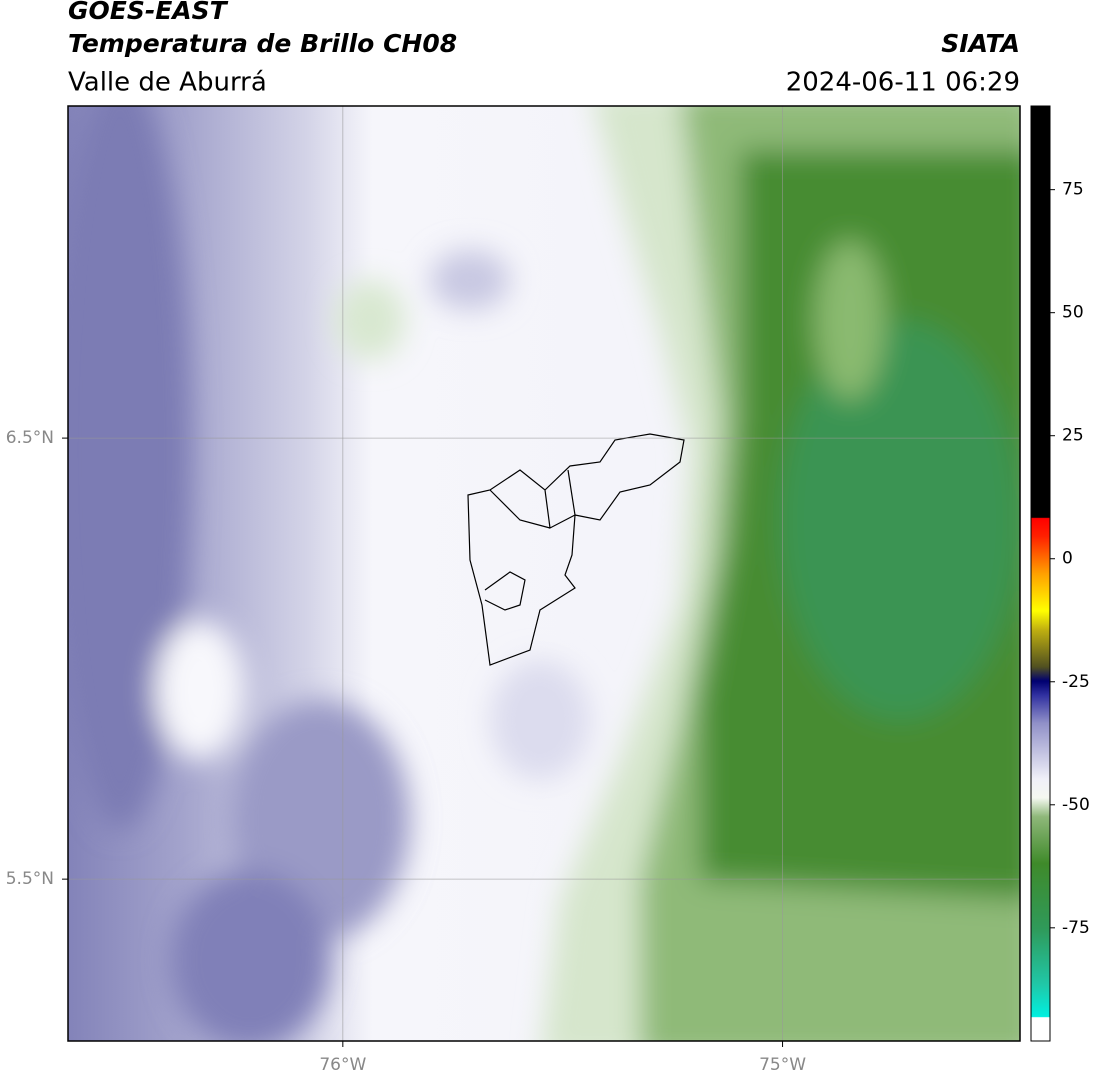 Image resolution: width=1094 pixels, height=1082 pixels. What do you see at coordinates (148, 12) in the screenshot?
I see `title: GOES-EAST` at bounding box center [148, 12].